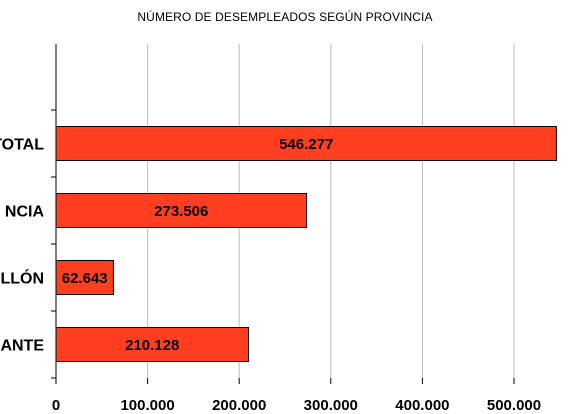 This screenshot has height=414, width=570. What do you see at coordinates (147, 405) in the screenshot?
I see `x-tick-label: 100.000` at bounding box center [147, 405].